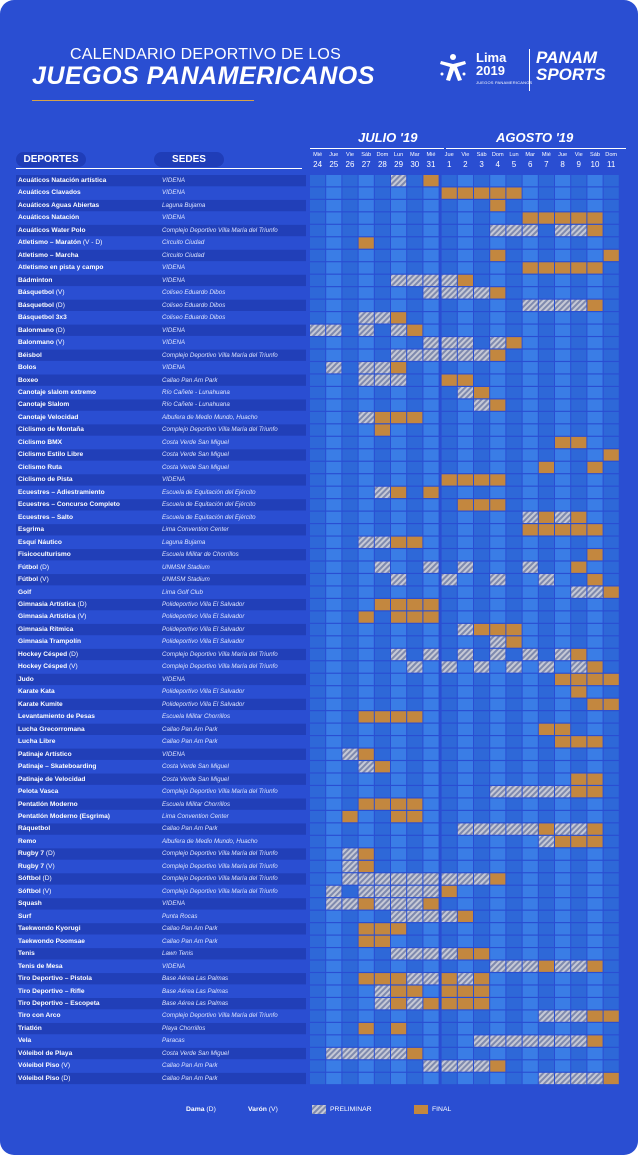 This screenshot has width=638, height=1155. I want to click on sport-name: Atletismo – Marcha, so click(48, 255).